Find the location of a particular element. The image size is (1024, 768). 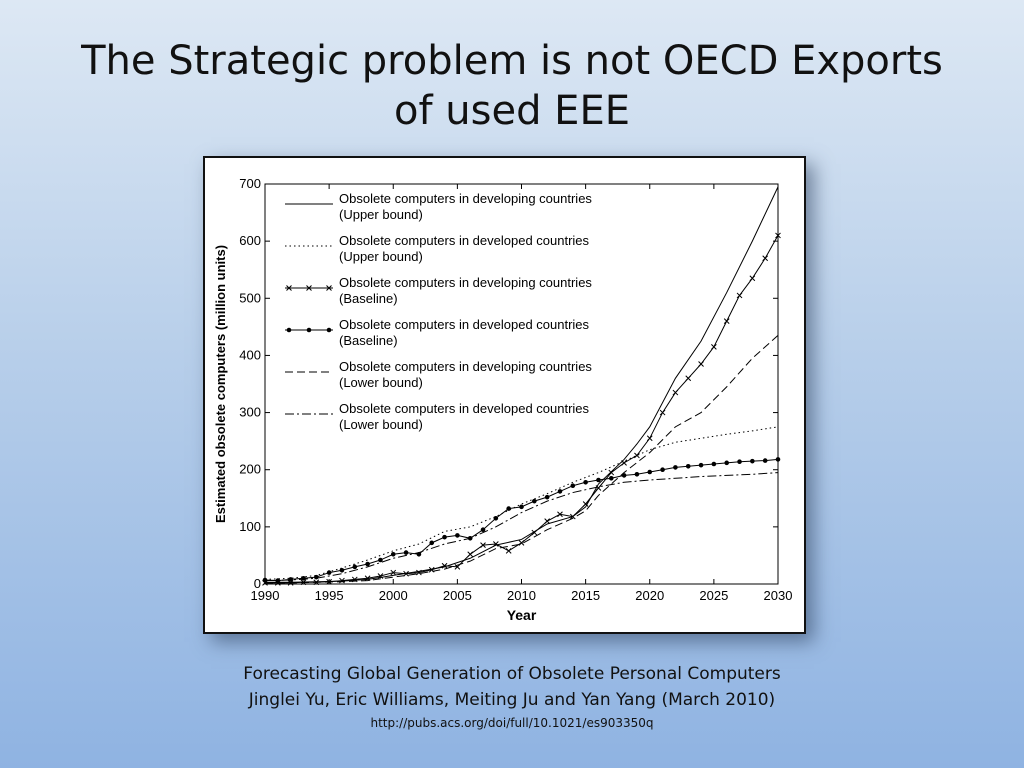

x-tick-label: 2010 is located at coordinates (521, 595).